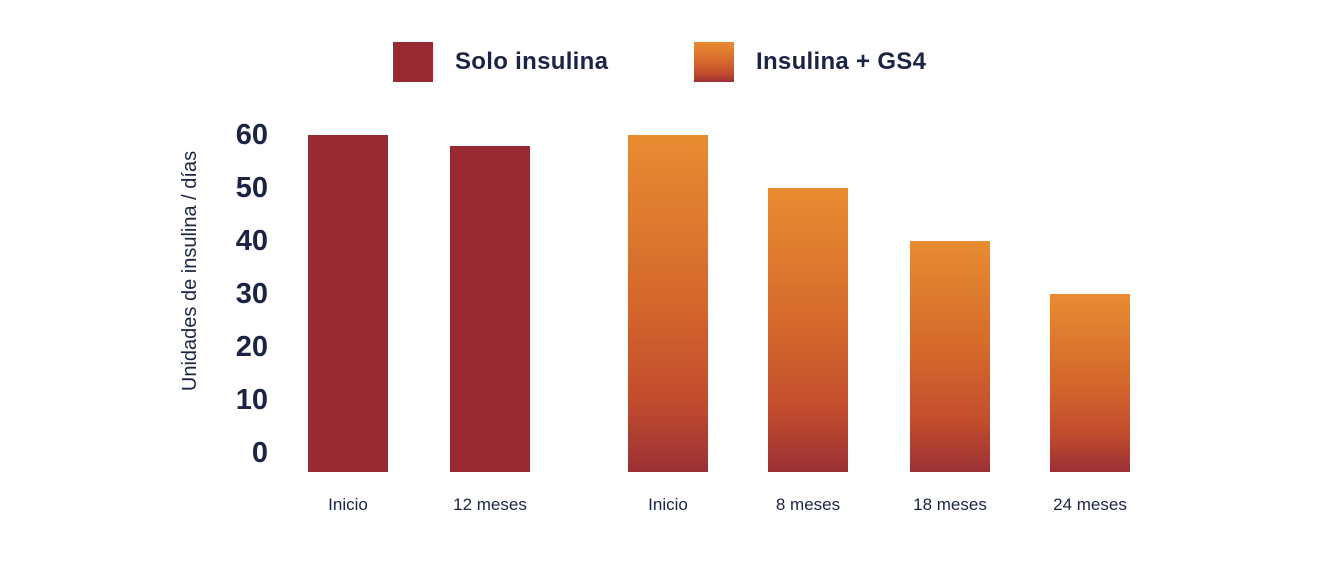 This screenshot has width=1320, height=578. What do you see at coordinates (490, 504) in the screenshot?
I see `x-axis-label: 12 meses` at bounding box center [490, 504].